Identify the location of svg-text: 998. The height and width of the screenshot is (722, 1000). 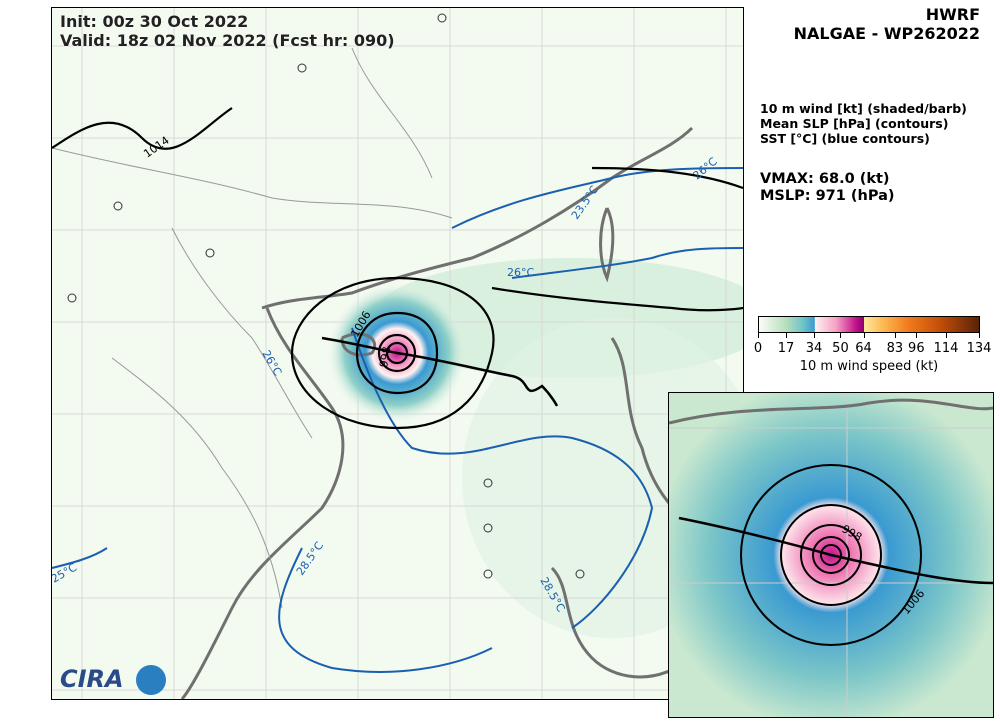
(385, 357).